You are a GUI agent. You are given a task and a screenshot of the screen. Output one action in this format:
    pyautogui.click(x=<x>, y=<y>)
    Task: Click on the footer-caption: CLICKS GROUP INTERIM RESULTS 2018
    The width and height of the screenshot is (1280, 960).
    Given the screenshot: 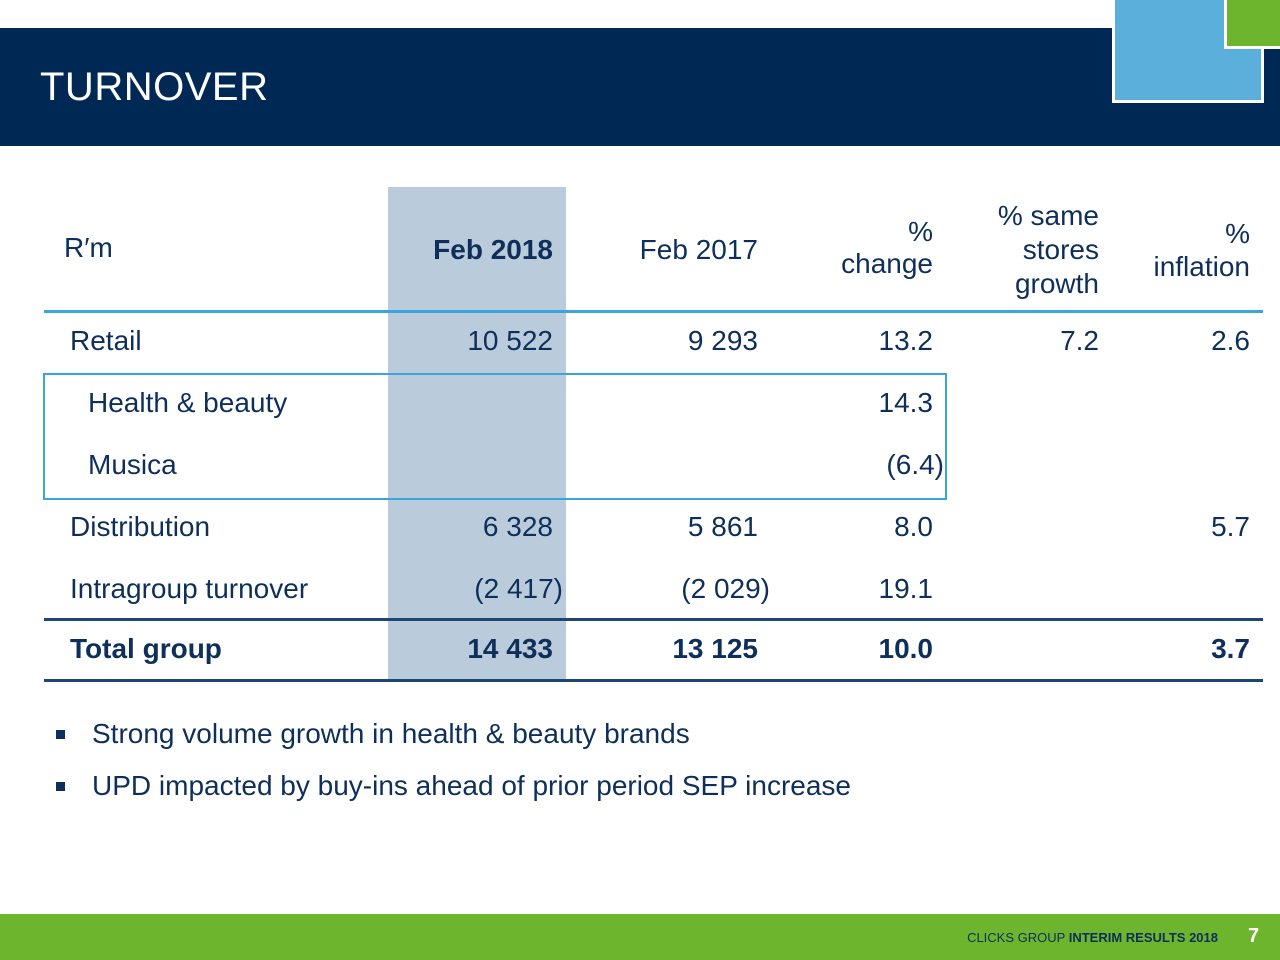 What is the action you would take?
    pyautogui.click(x=1092, y=937)
    